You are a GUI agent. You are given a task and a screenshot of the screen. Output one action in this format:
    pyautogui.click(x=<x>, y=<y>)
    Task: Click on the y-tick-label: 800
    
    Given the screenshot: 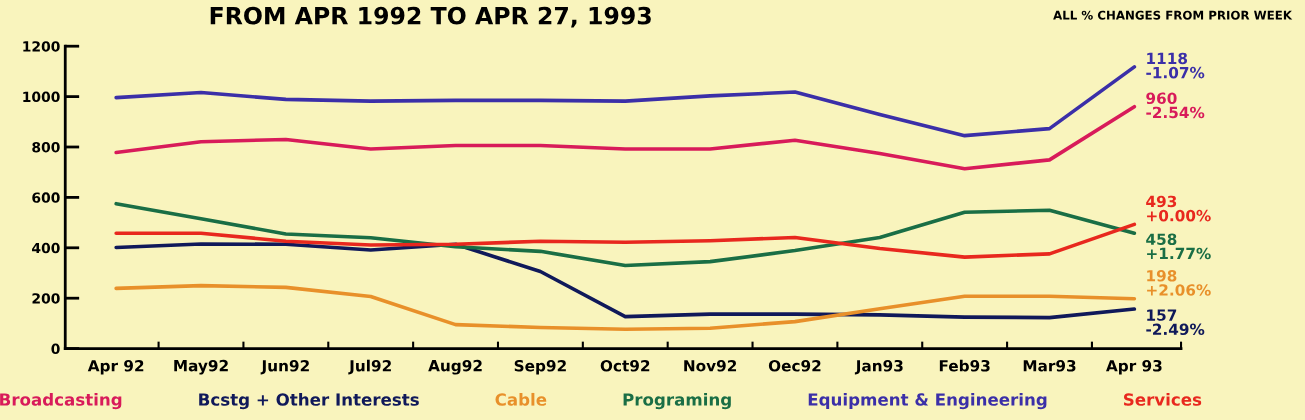 What is the action you would take?
    pyautogui.click(x=46, y=147)
    